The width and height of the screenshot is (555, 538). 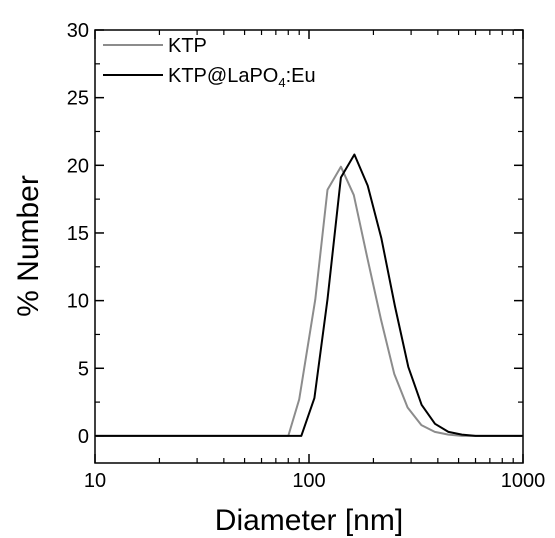 I want to click on x-tick-label: 1000, so click(x=523, y=481).